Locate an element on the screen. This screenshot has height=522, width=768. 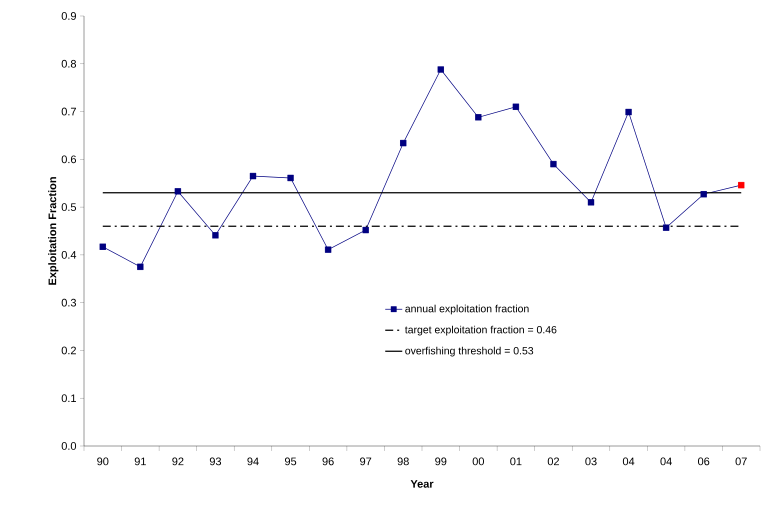
y-tick-label: 0.6 is located at coordinates (69, 159).